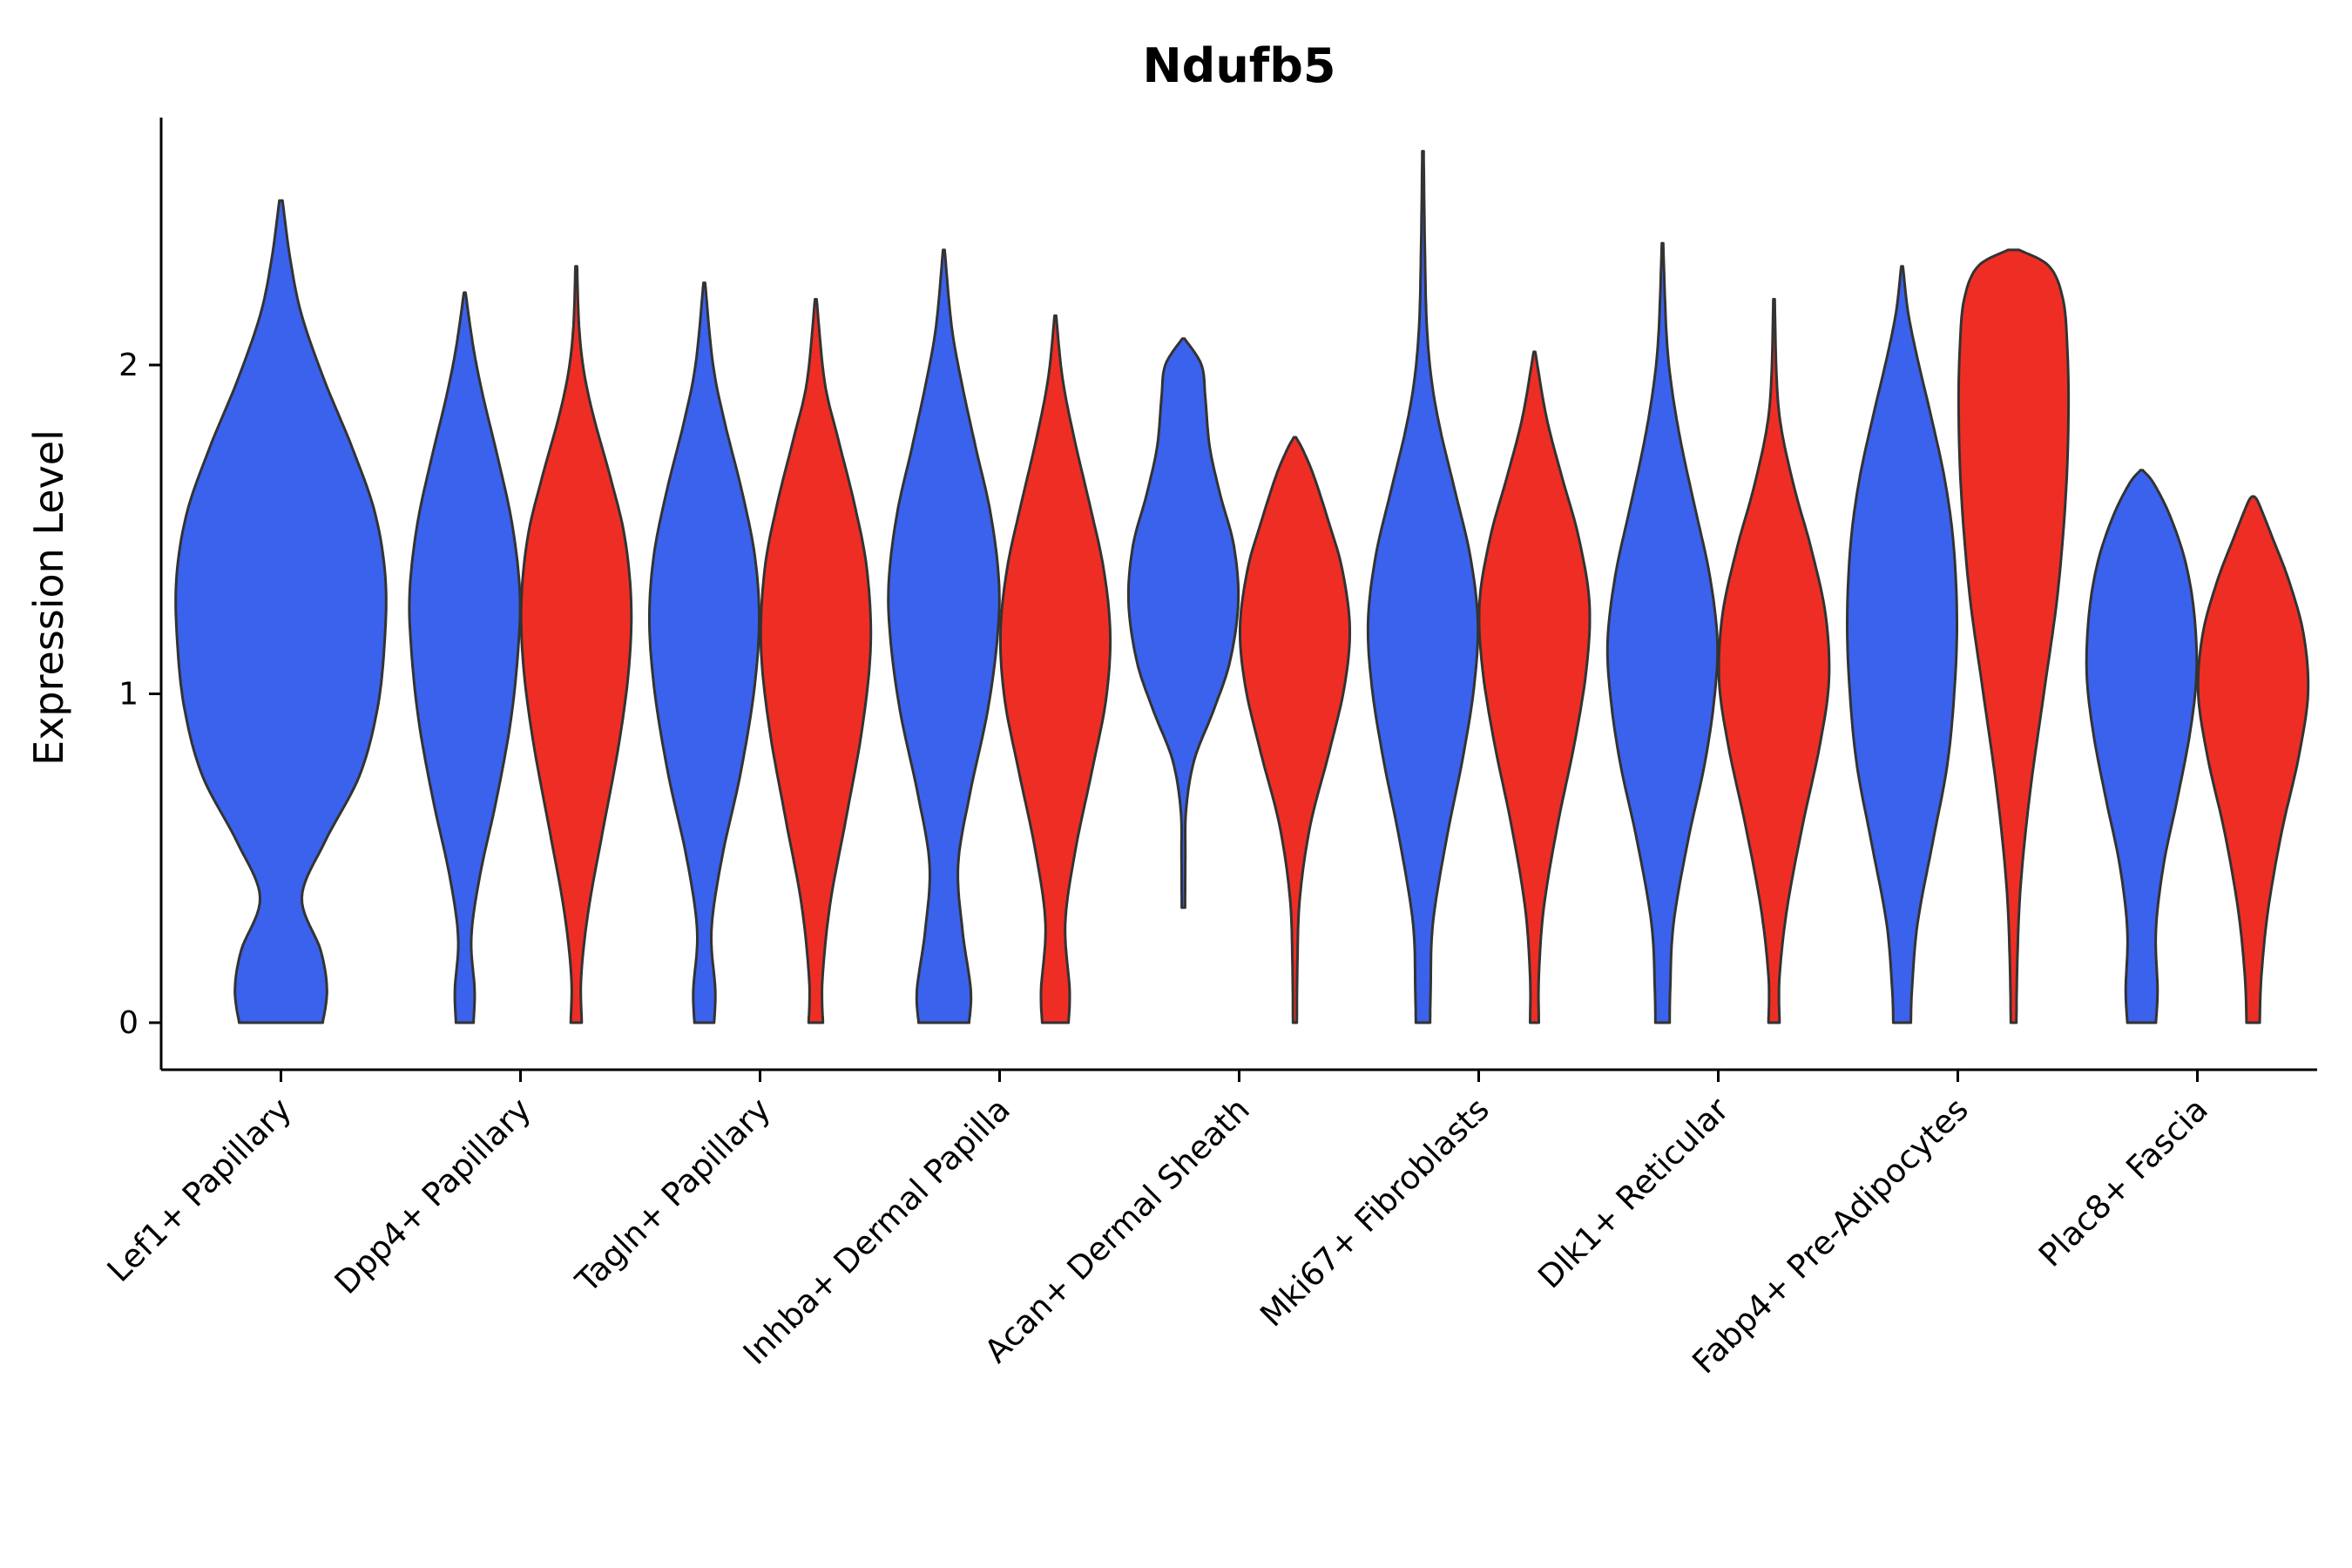 The image size is (2352, 1568). I want to click on violin-acan+-group-1, so click(1183, 623).